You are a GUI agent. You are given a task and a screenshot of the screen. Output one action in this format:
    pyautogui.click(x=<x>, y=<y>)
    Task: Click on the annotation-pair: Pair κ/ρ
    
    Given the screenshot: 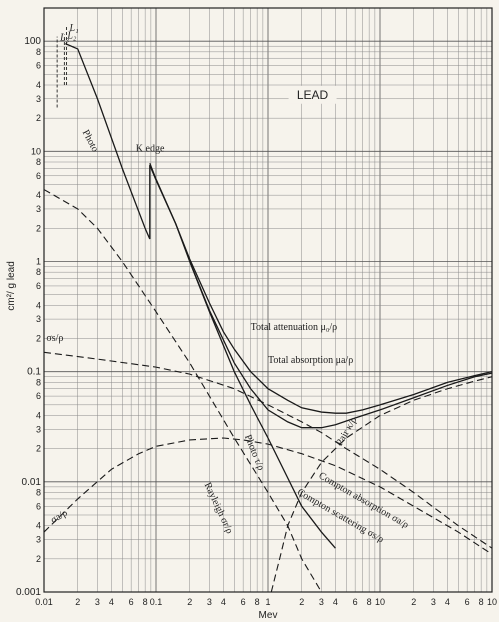 What is the action you would take?
    pyautogui.click(x=346, y=431)
    